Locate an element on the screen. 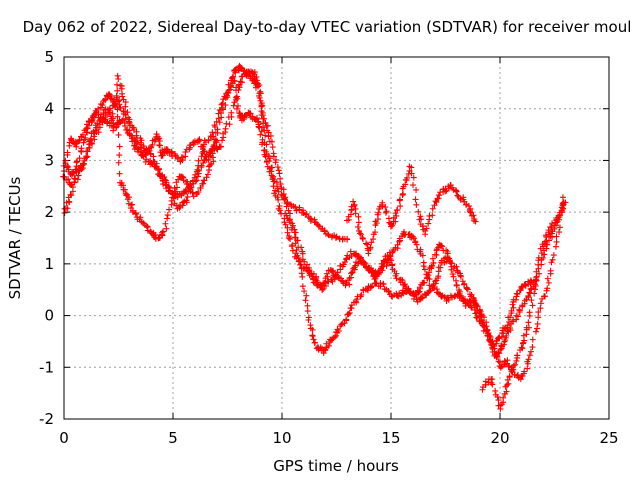 This screenshot has height=480, width=640. x-tick-label: 20 is located at coordinates (499, 438).